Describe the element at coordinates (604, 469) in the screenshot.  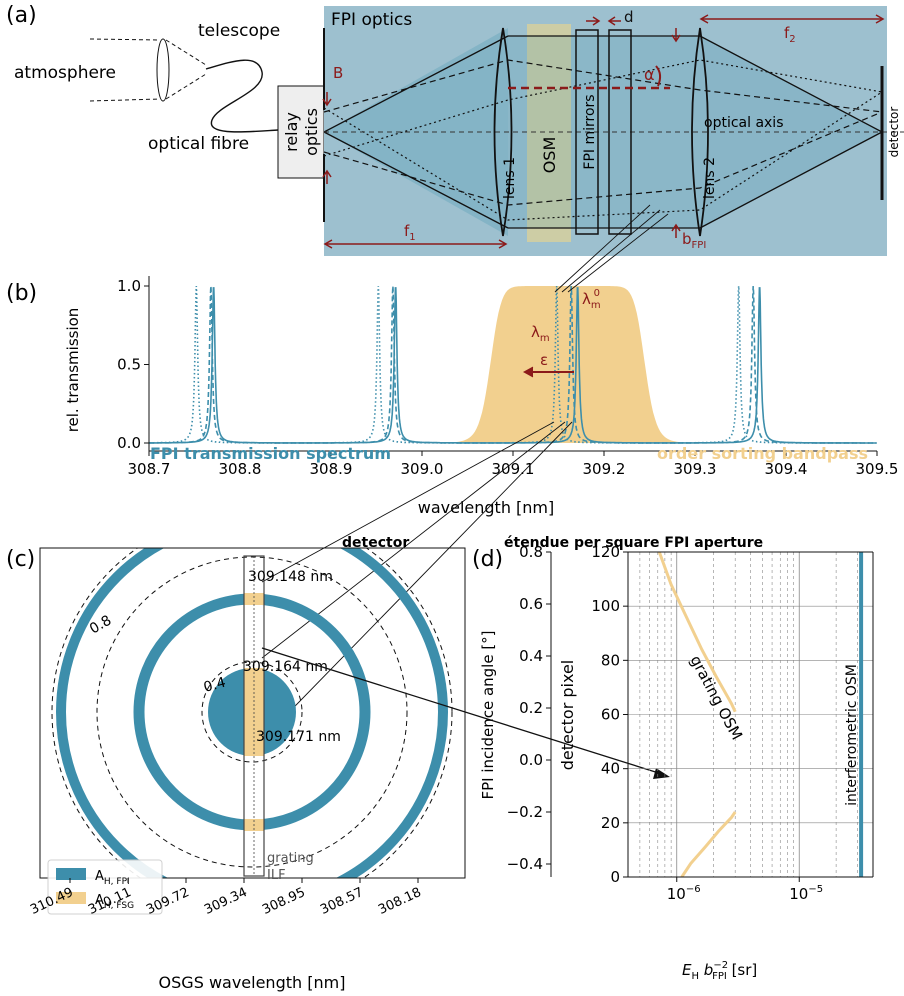
I see `b-xtick-label: 309.2` at that location.